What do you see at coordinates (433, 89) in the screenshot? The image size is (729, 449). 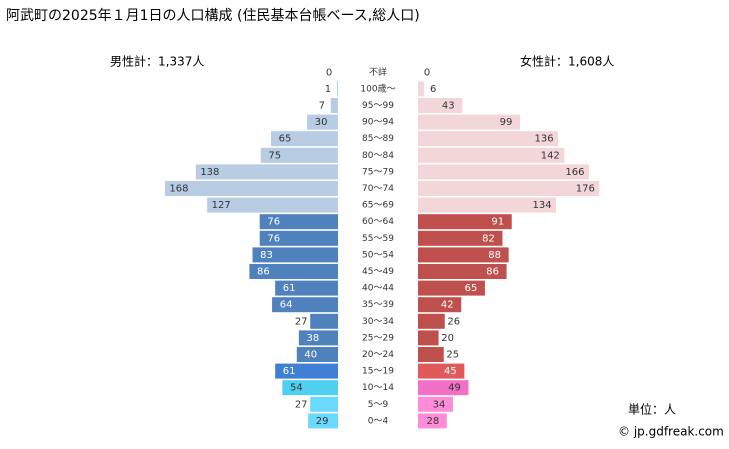 I see `value-label: 6` at bounding box center [433, 89].